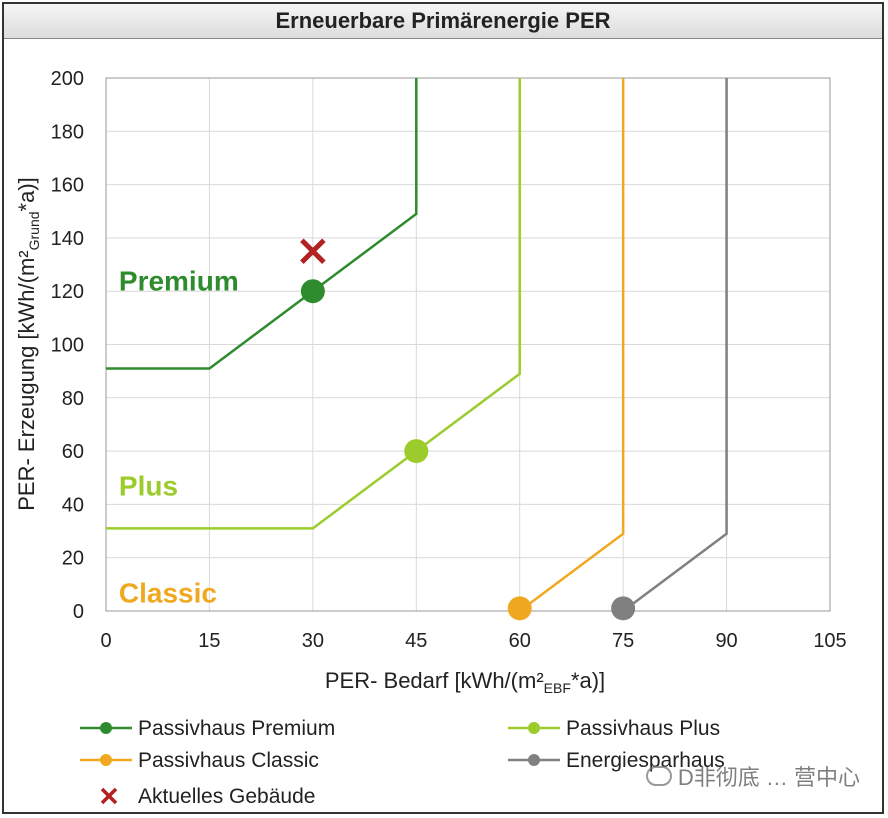  I want to click on chart-title: Erneuerbare Primärenergie PER, so click(443, 20).